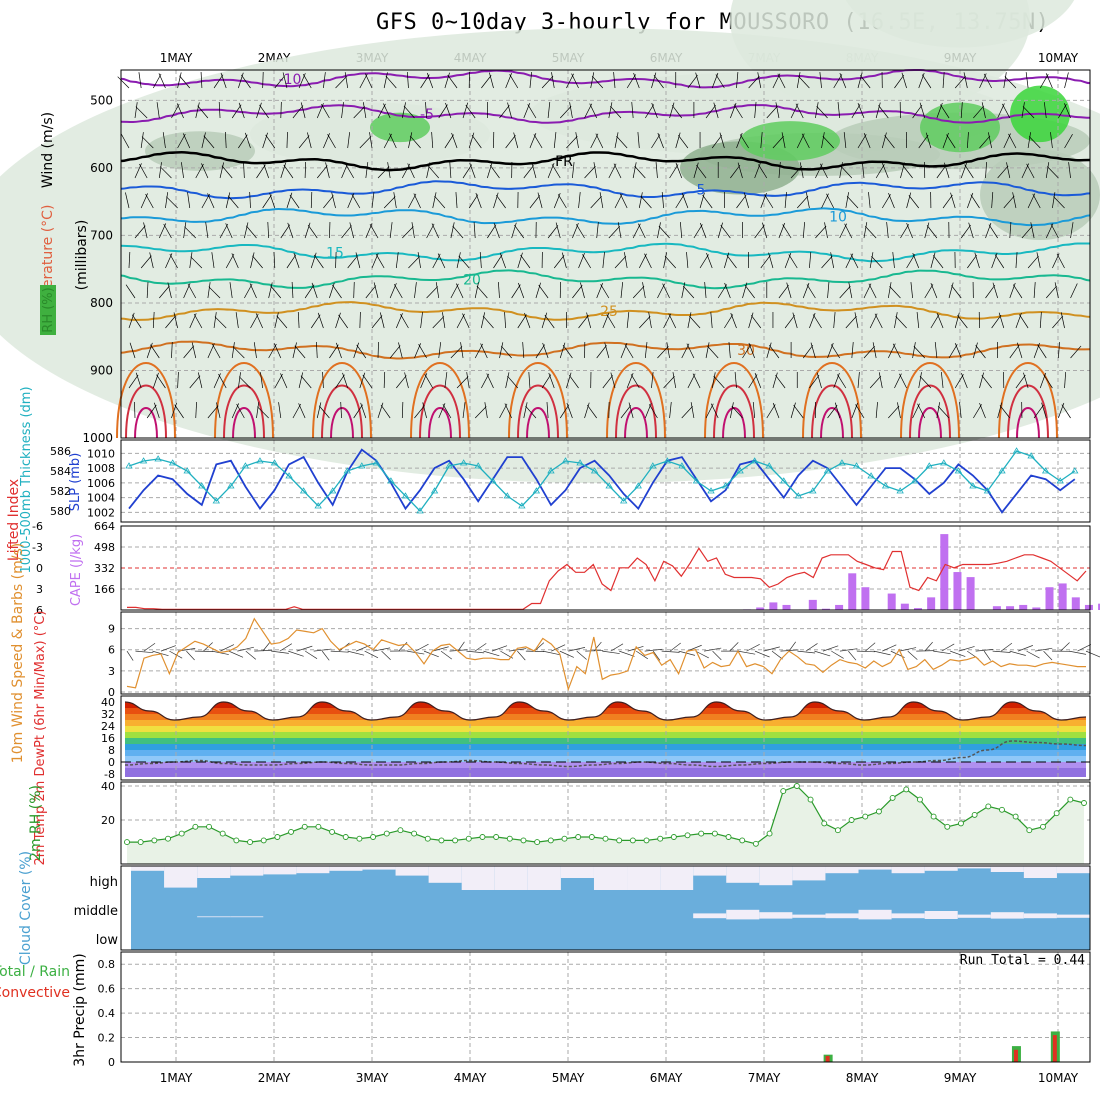 This screenshot has height=1100, width=1100. I want to click on li-line, so click(607, 579).